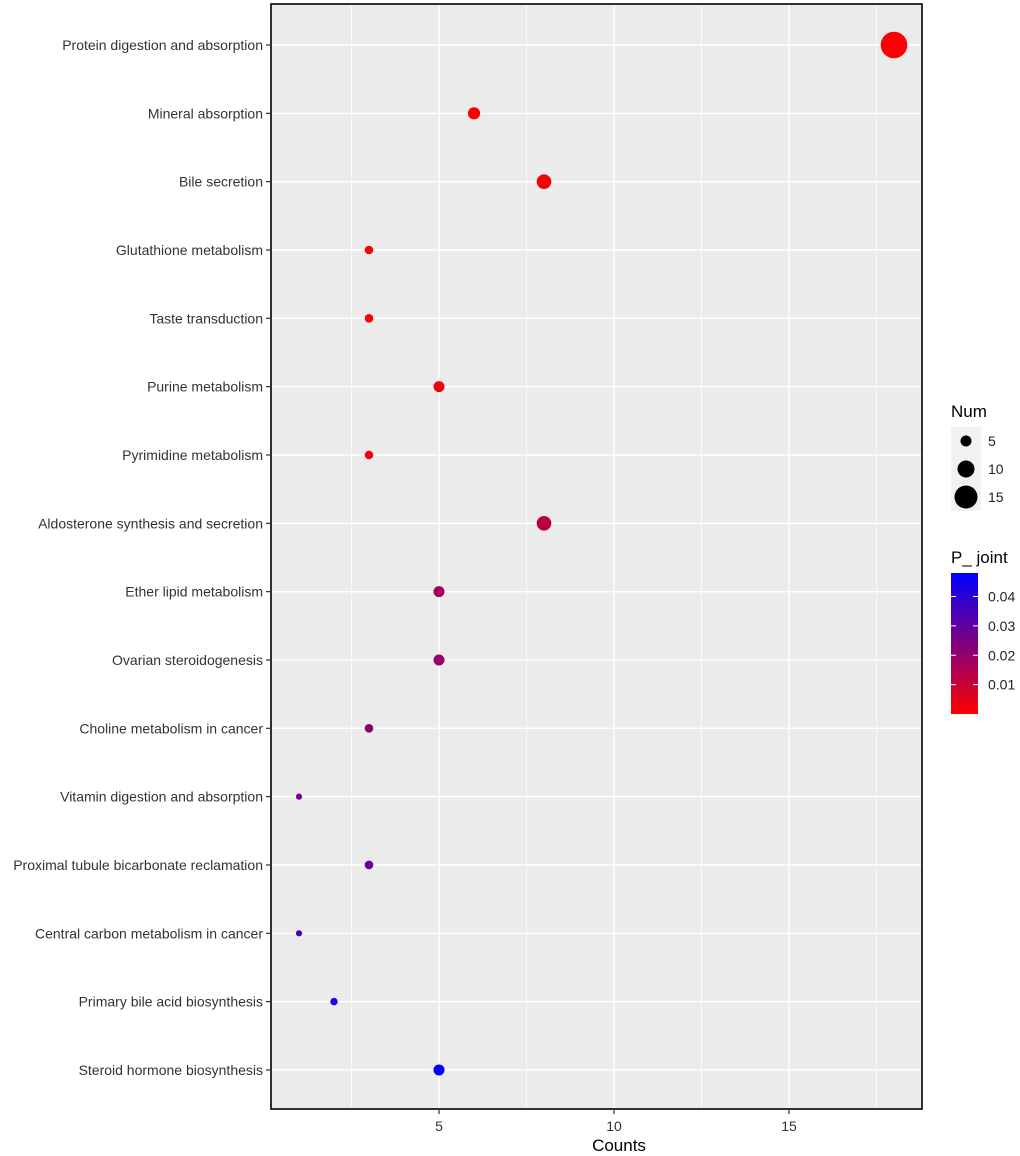 Image resolution: width=1020 pixels, height=1156 pixels. Describe the element at coordinates (983, 631) in the screenshot. I see `color-legend: P_ joint 0.01 0.02 0.03 0.04` at that location.